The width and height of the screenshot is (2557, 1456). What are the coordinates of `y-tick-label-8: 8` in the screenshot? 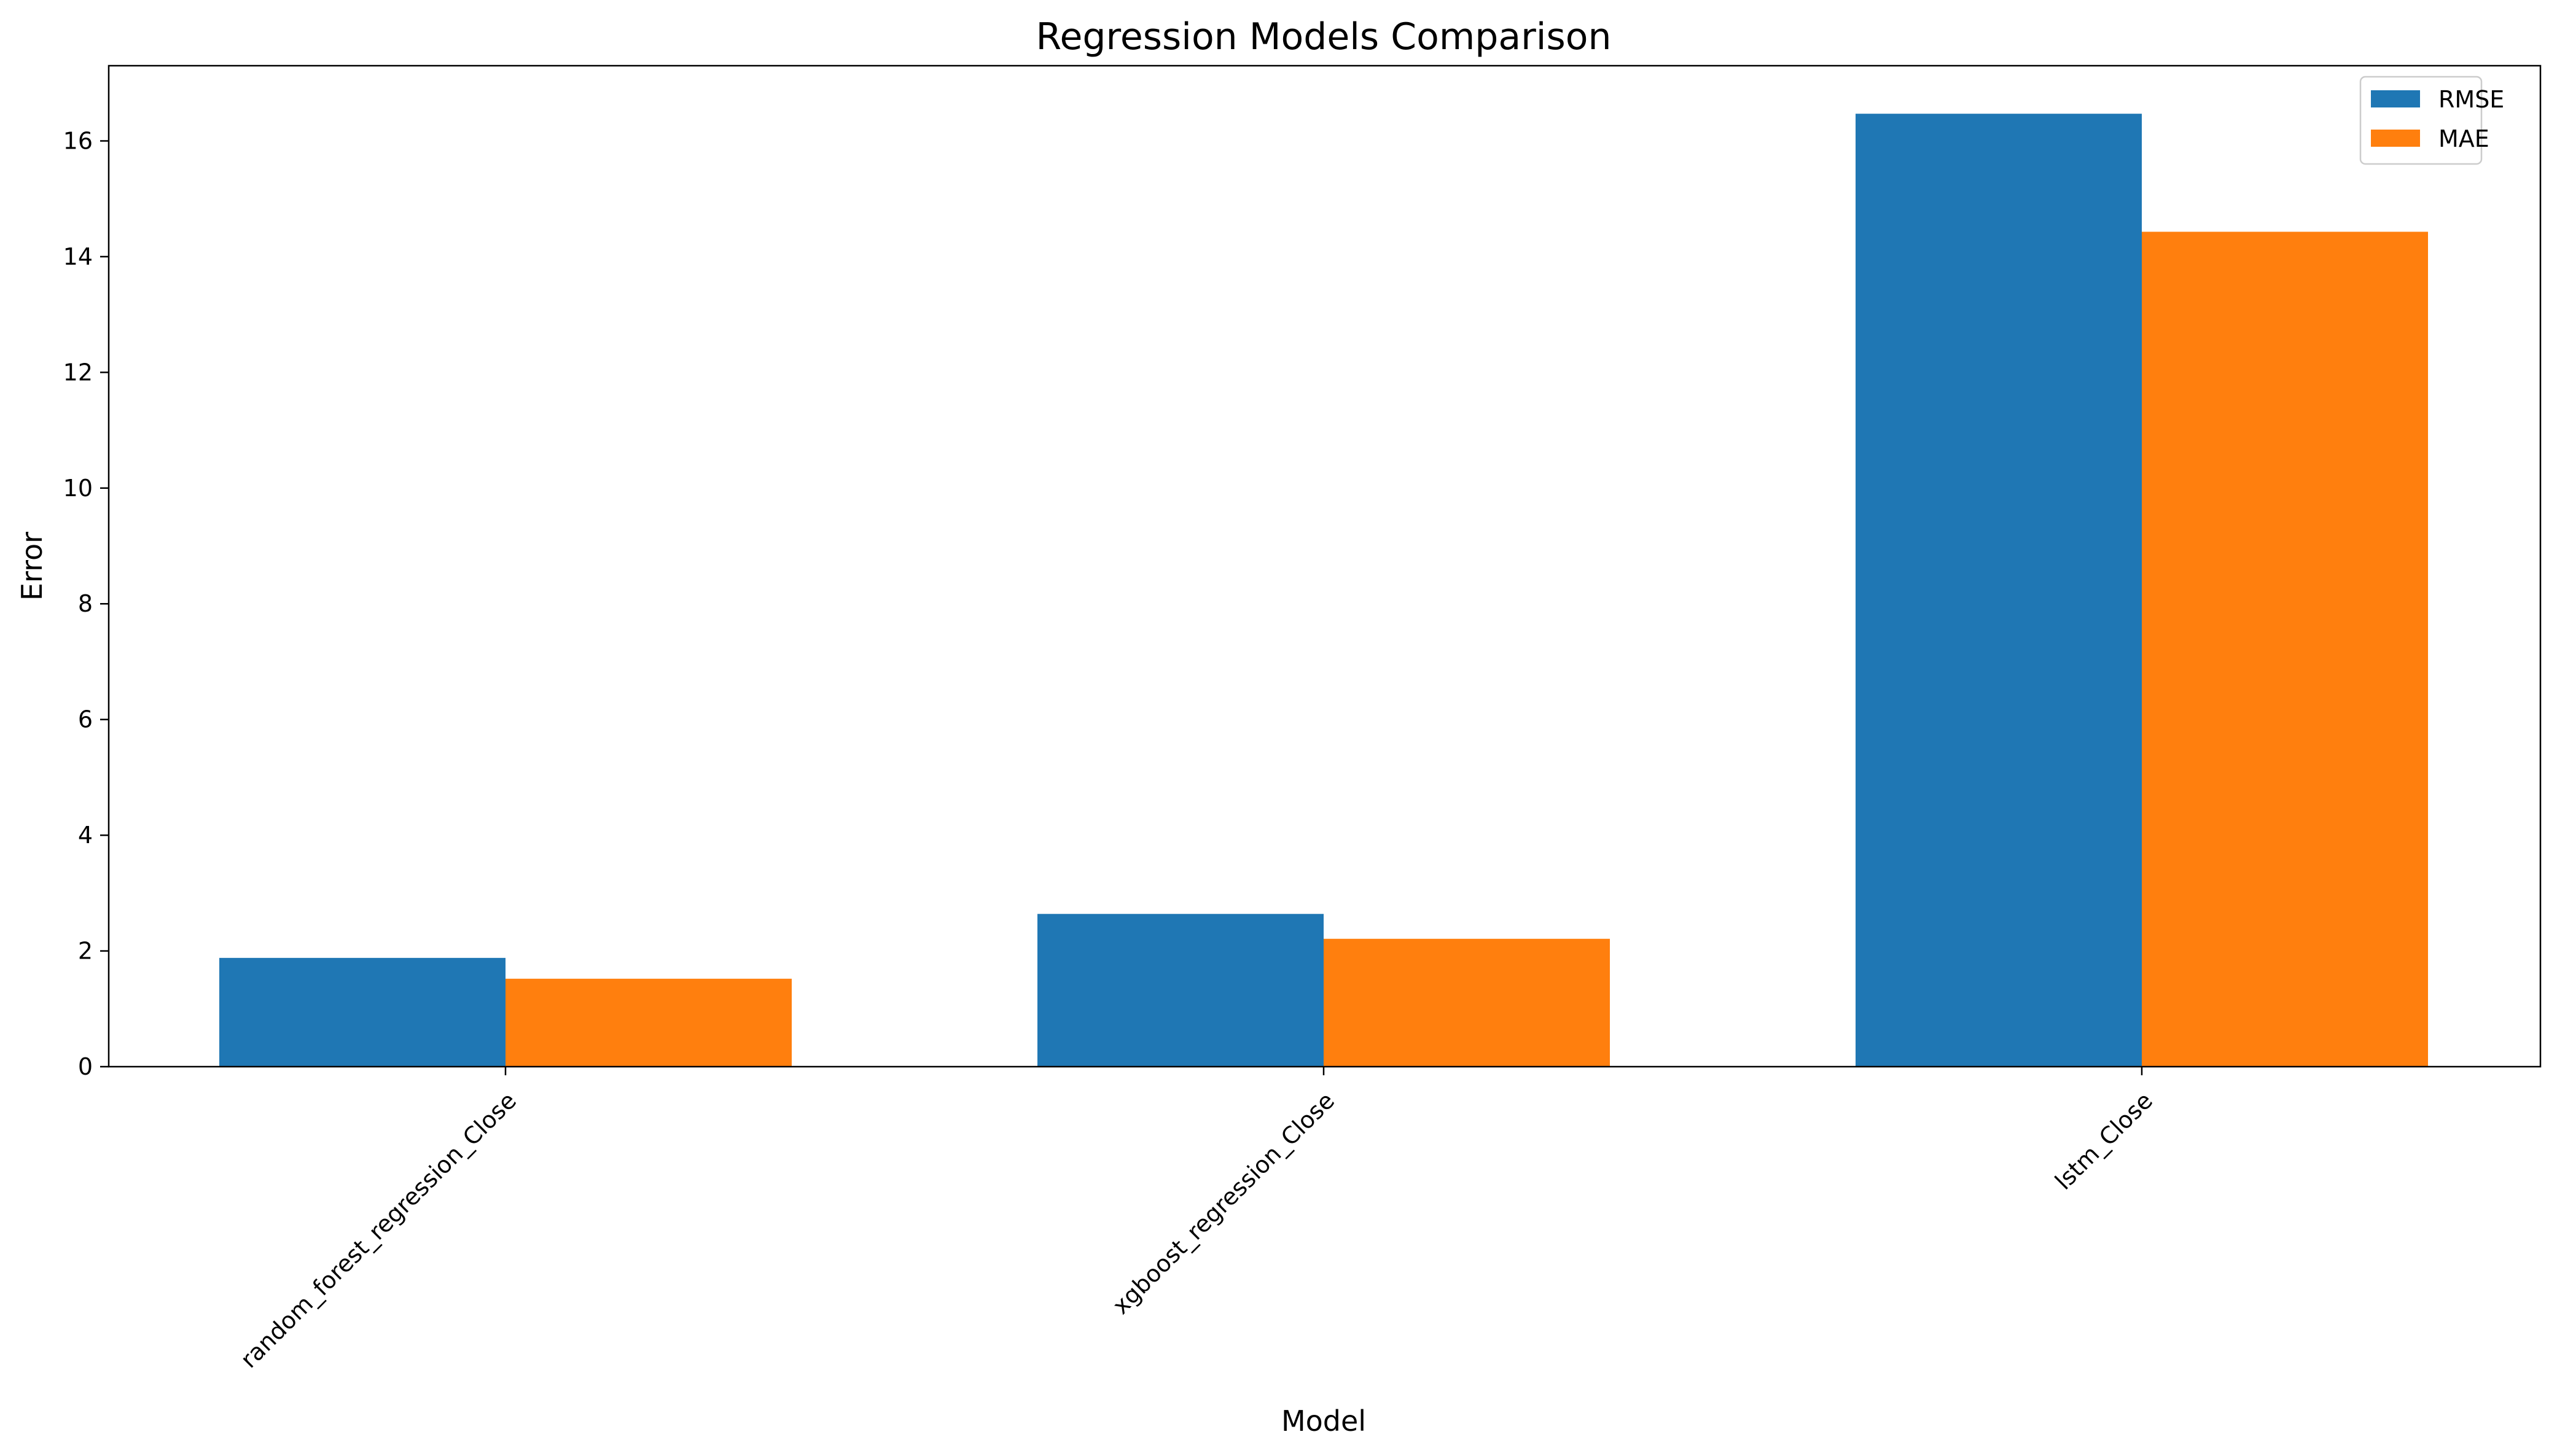 It's located at (86, 603).